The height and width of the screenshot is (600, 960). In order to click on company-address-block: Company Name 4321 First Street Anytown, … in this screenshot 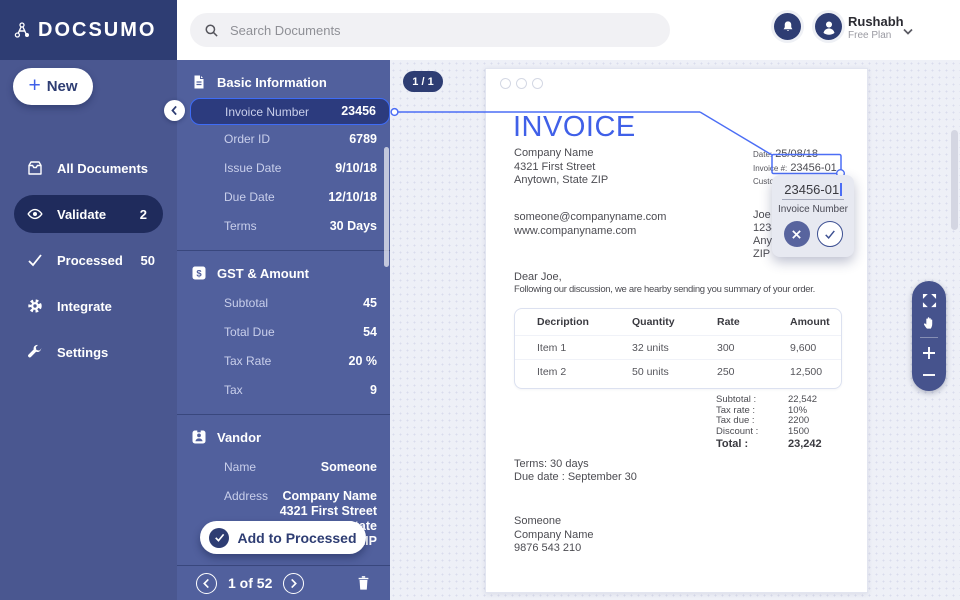, I will do `click(561, 167)`.